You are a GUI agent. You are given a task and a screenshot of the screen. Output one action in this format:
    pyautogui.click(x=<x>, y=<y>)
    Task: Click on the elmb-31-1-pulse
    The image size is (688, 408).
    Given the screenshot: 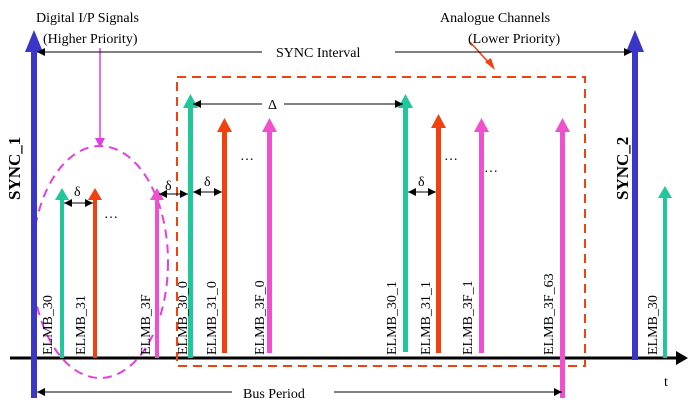 What is the action you would take?
    pyautogui.click(x=438, y=239)
    